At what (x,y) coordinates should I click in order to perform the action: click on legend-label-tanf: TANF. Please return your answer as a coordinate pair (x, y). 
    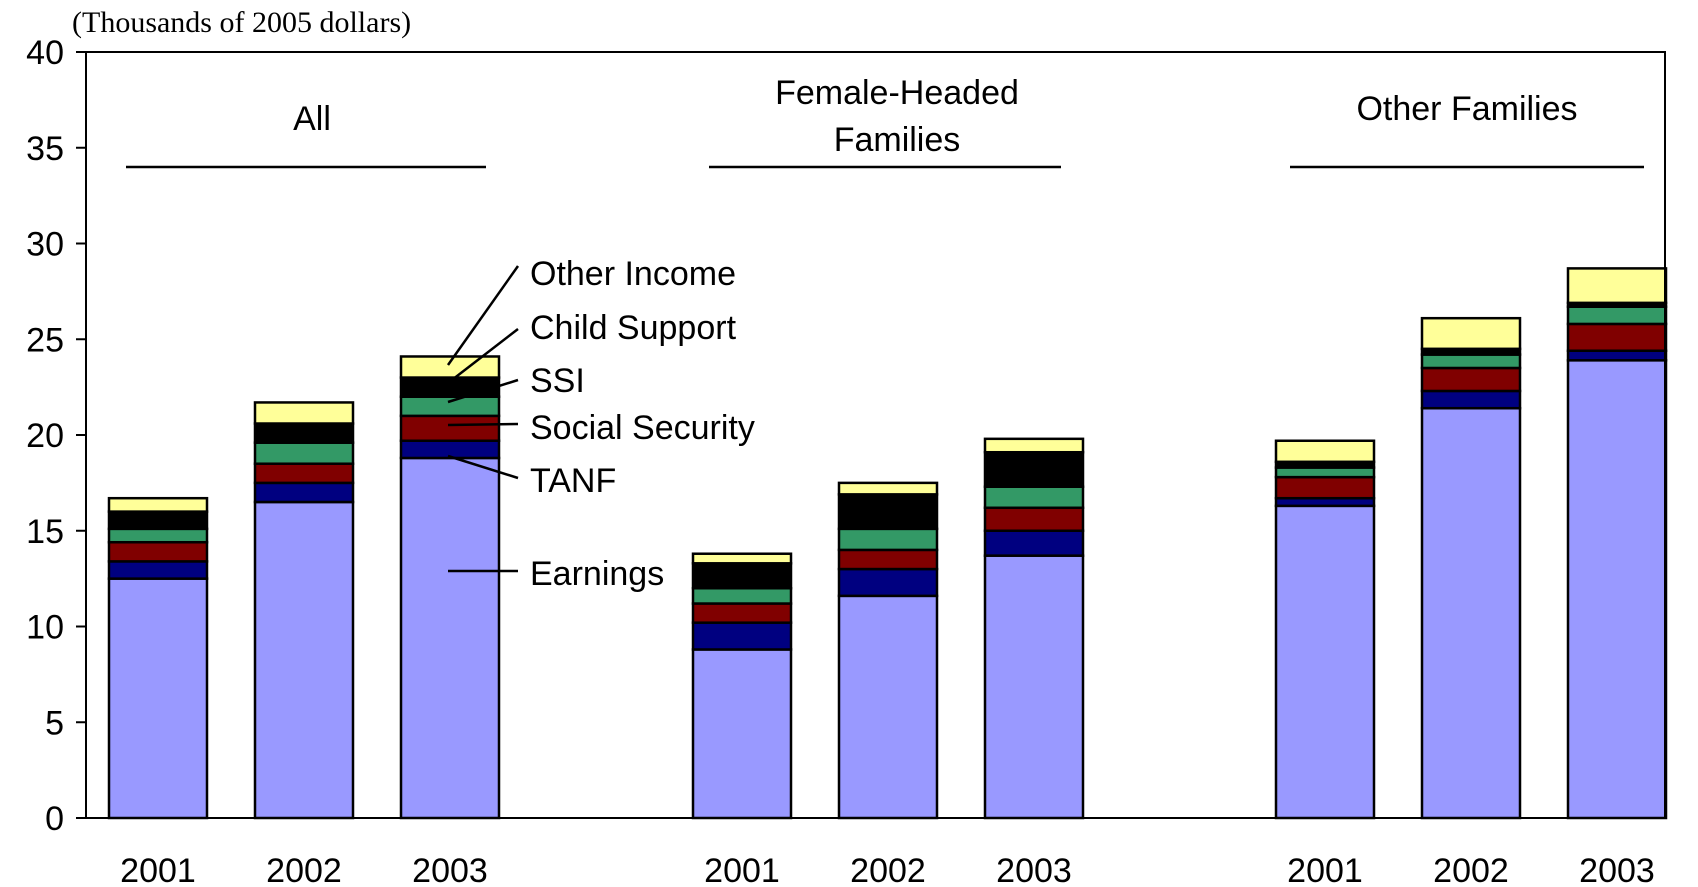
    Looking at the image, I should click on (573, 481).